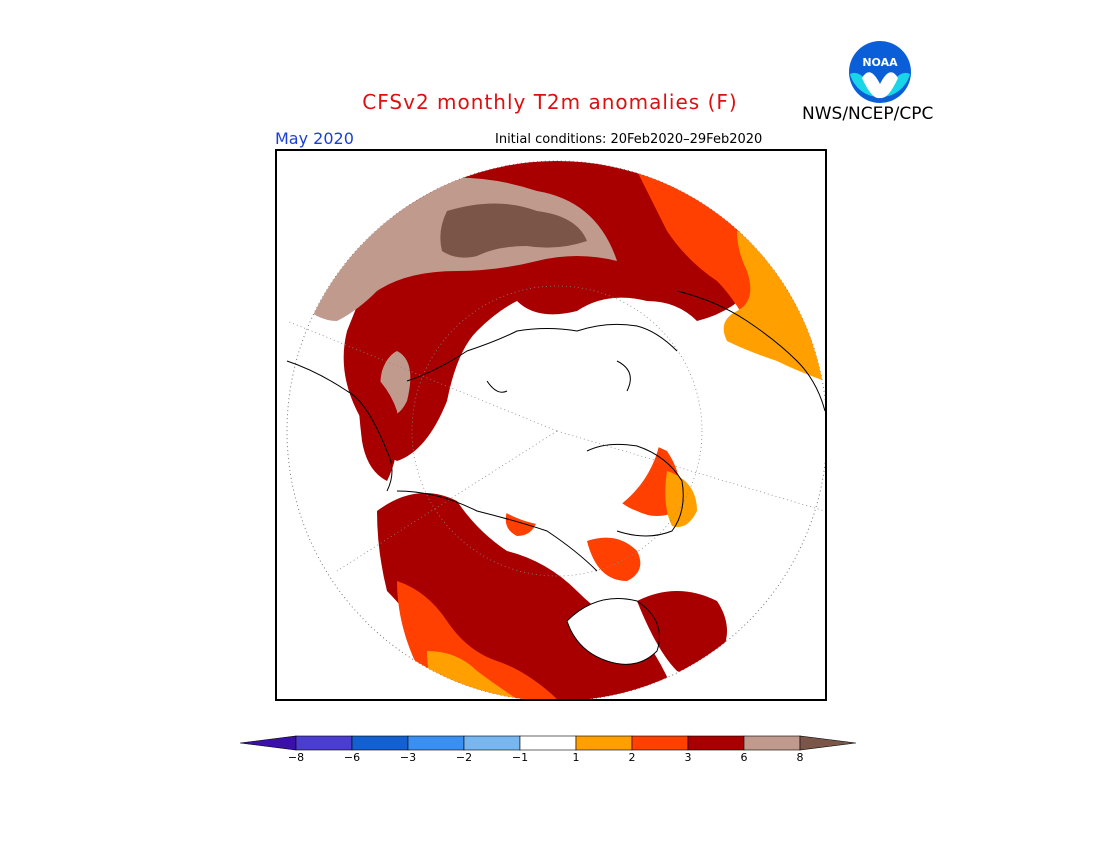  I want to click on noaa-logo-icon: NOAA, so click(880, 72).